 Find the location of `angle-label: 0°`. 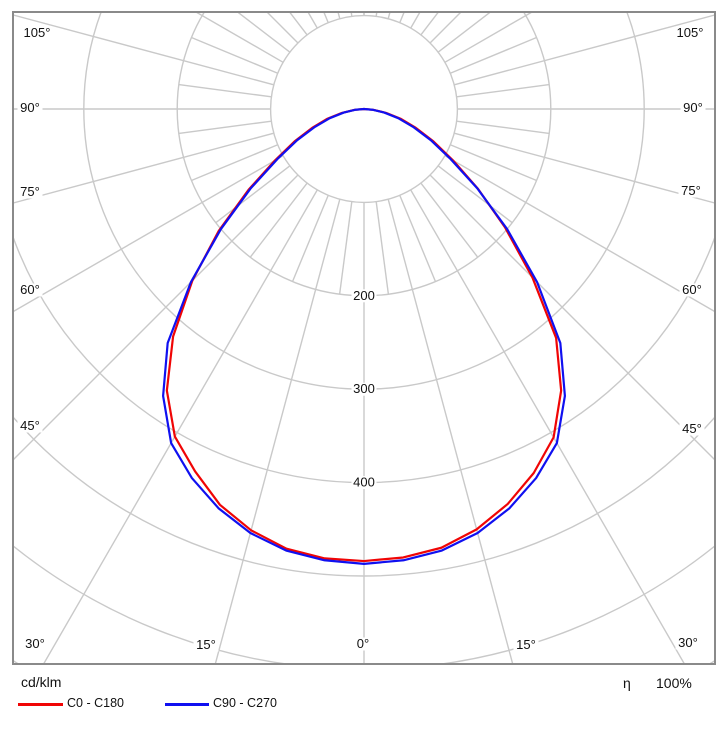

angle-label: 0° is located at coordinates (363, 643).